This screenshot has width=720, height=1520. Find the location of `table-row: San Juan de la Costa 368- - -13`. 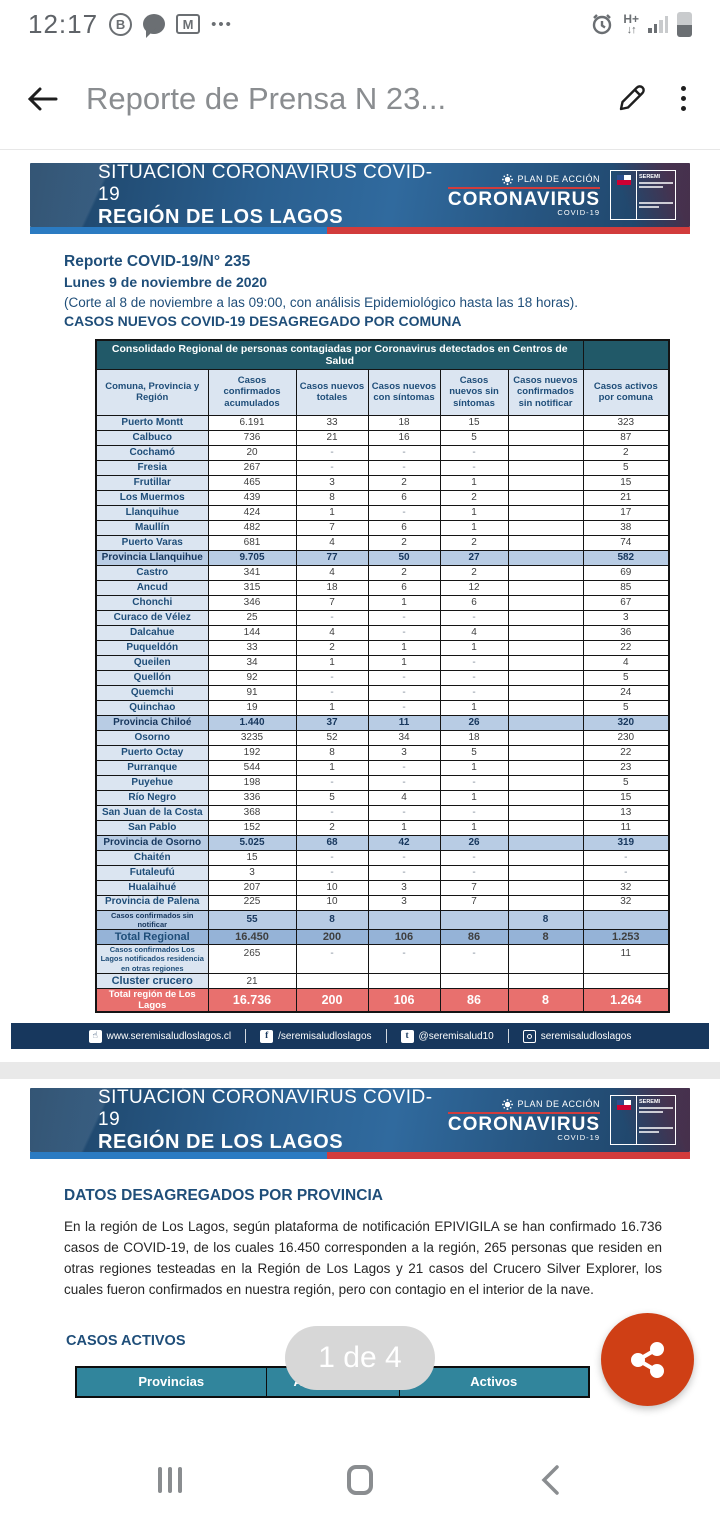

table-row: San Juan de la Costa 368- - -13 is located at coordinates (382, 812).